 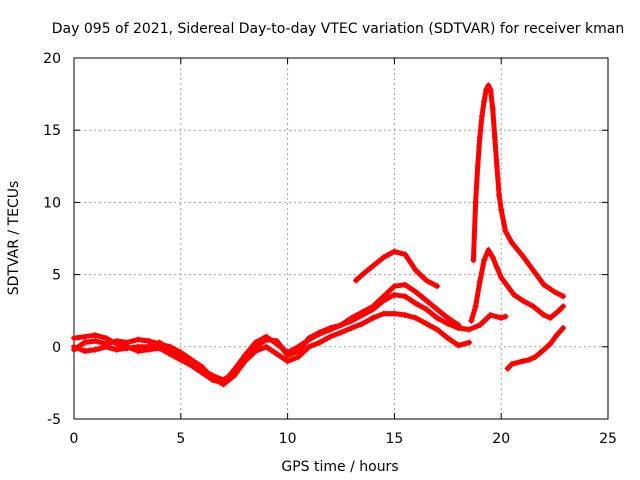 What do you see at coordinates (52, 131) in the screenshot?
I see `y-tick-label: 15` at bounding box center [52, 131].